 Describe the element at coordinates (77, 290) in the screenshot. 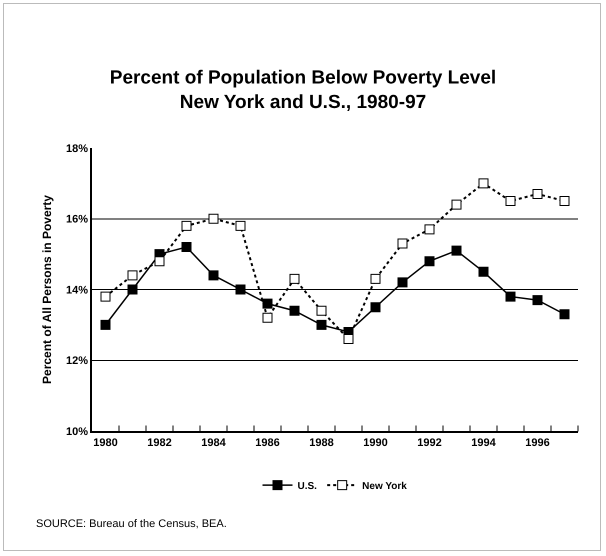

I see `y-tick-label: 14%` at that location.